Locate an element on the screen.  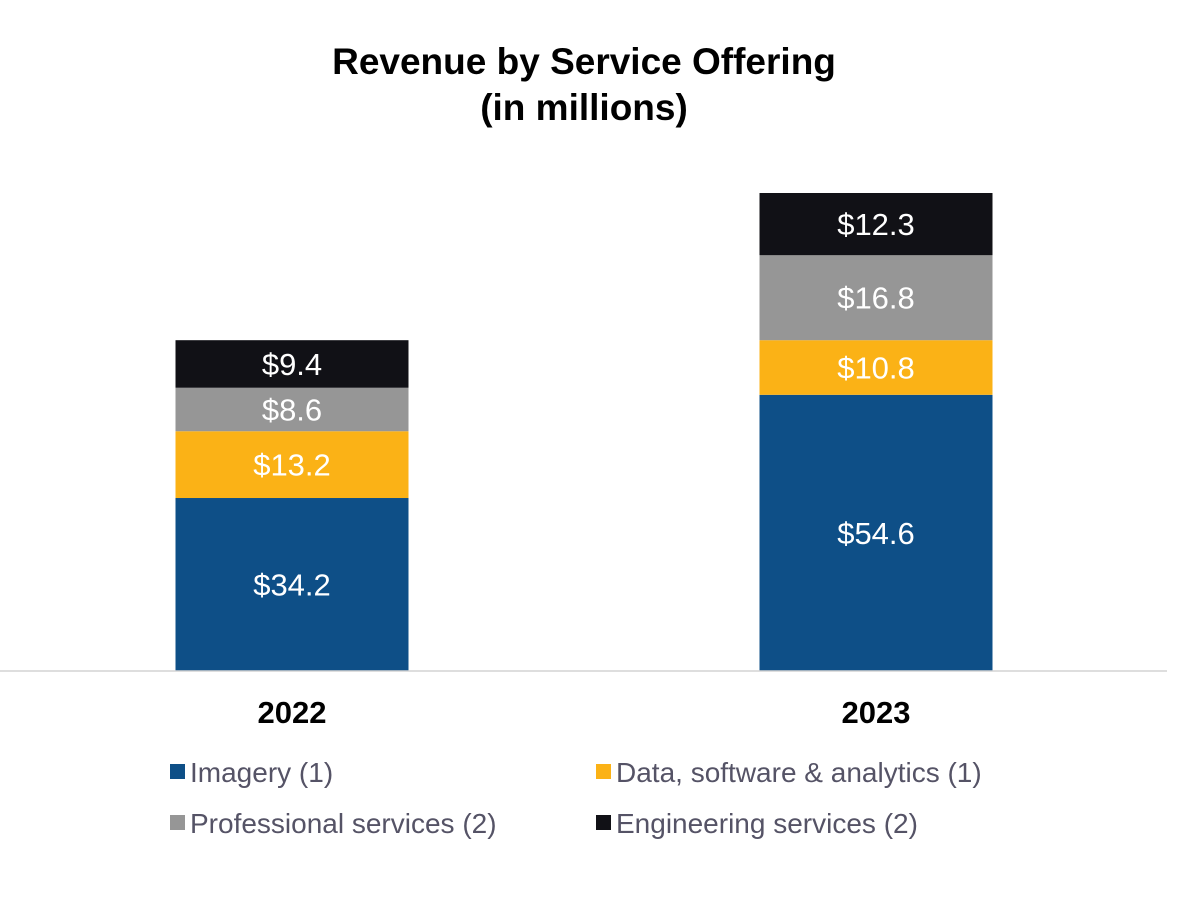
data-label-2022-1: $34.2 is located at coordinates (292, 585).